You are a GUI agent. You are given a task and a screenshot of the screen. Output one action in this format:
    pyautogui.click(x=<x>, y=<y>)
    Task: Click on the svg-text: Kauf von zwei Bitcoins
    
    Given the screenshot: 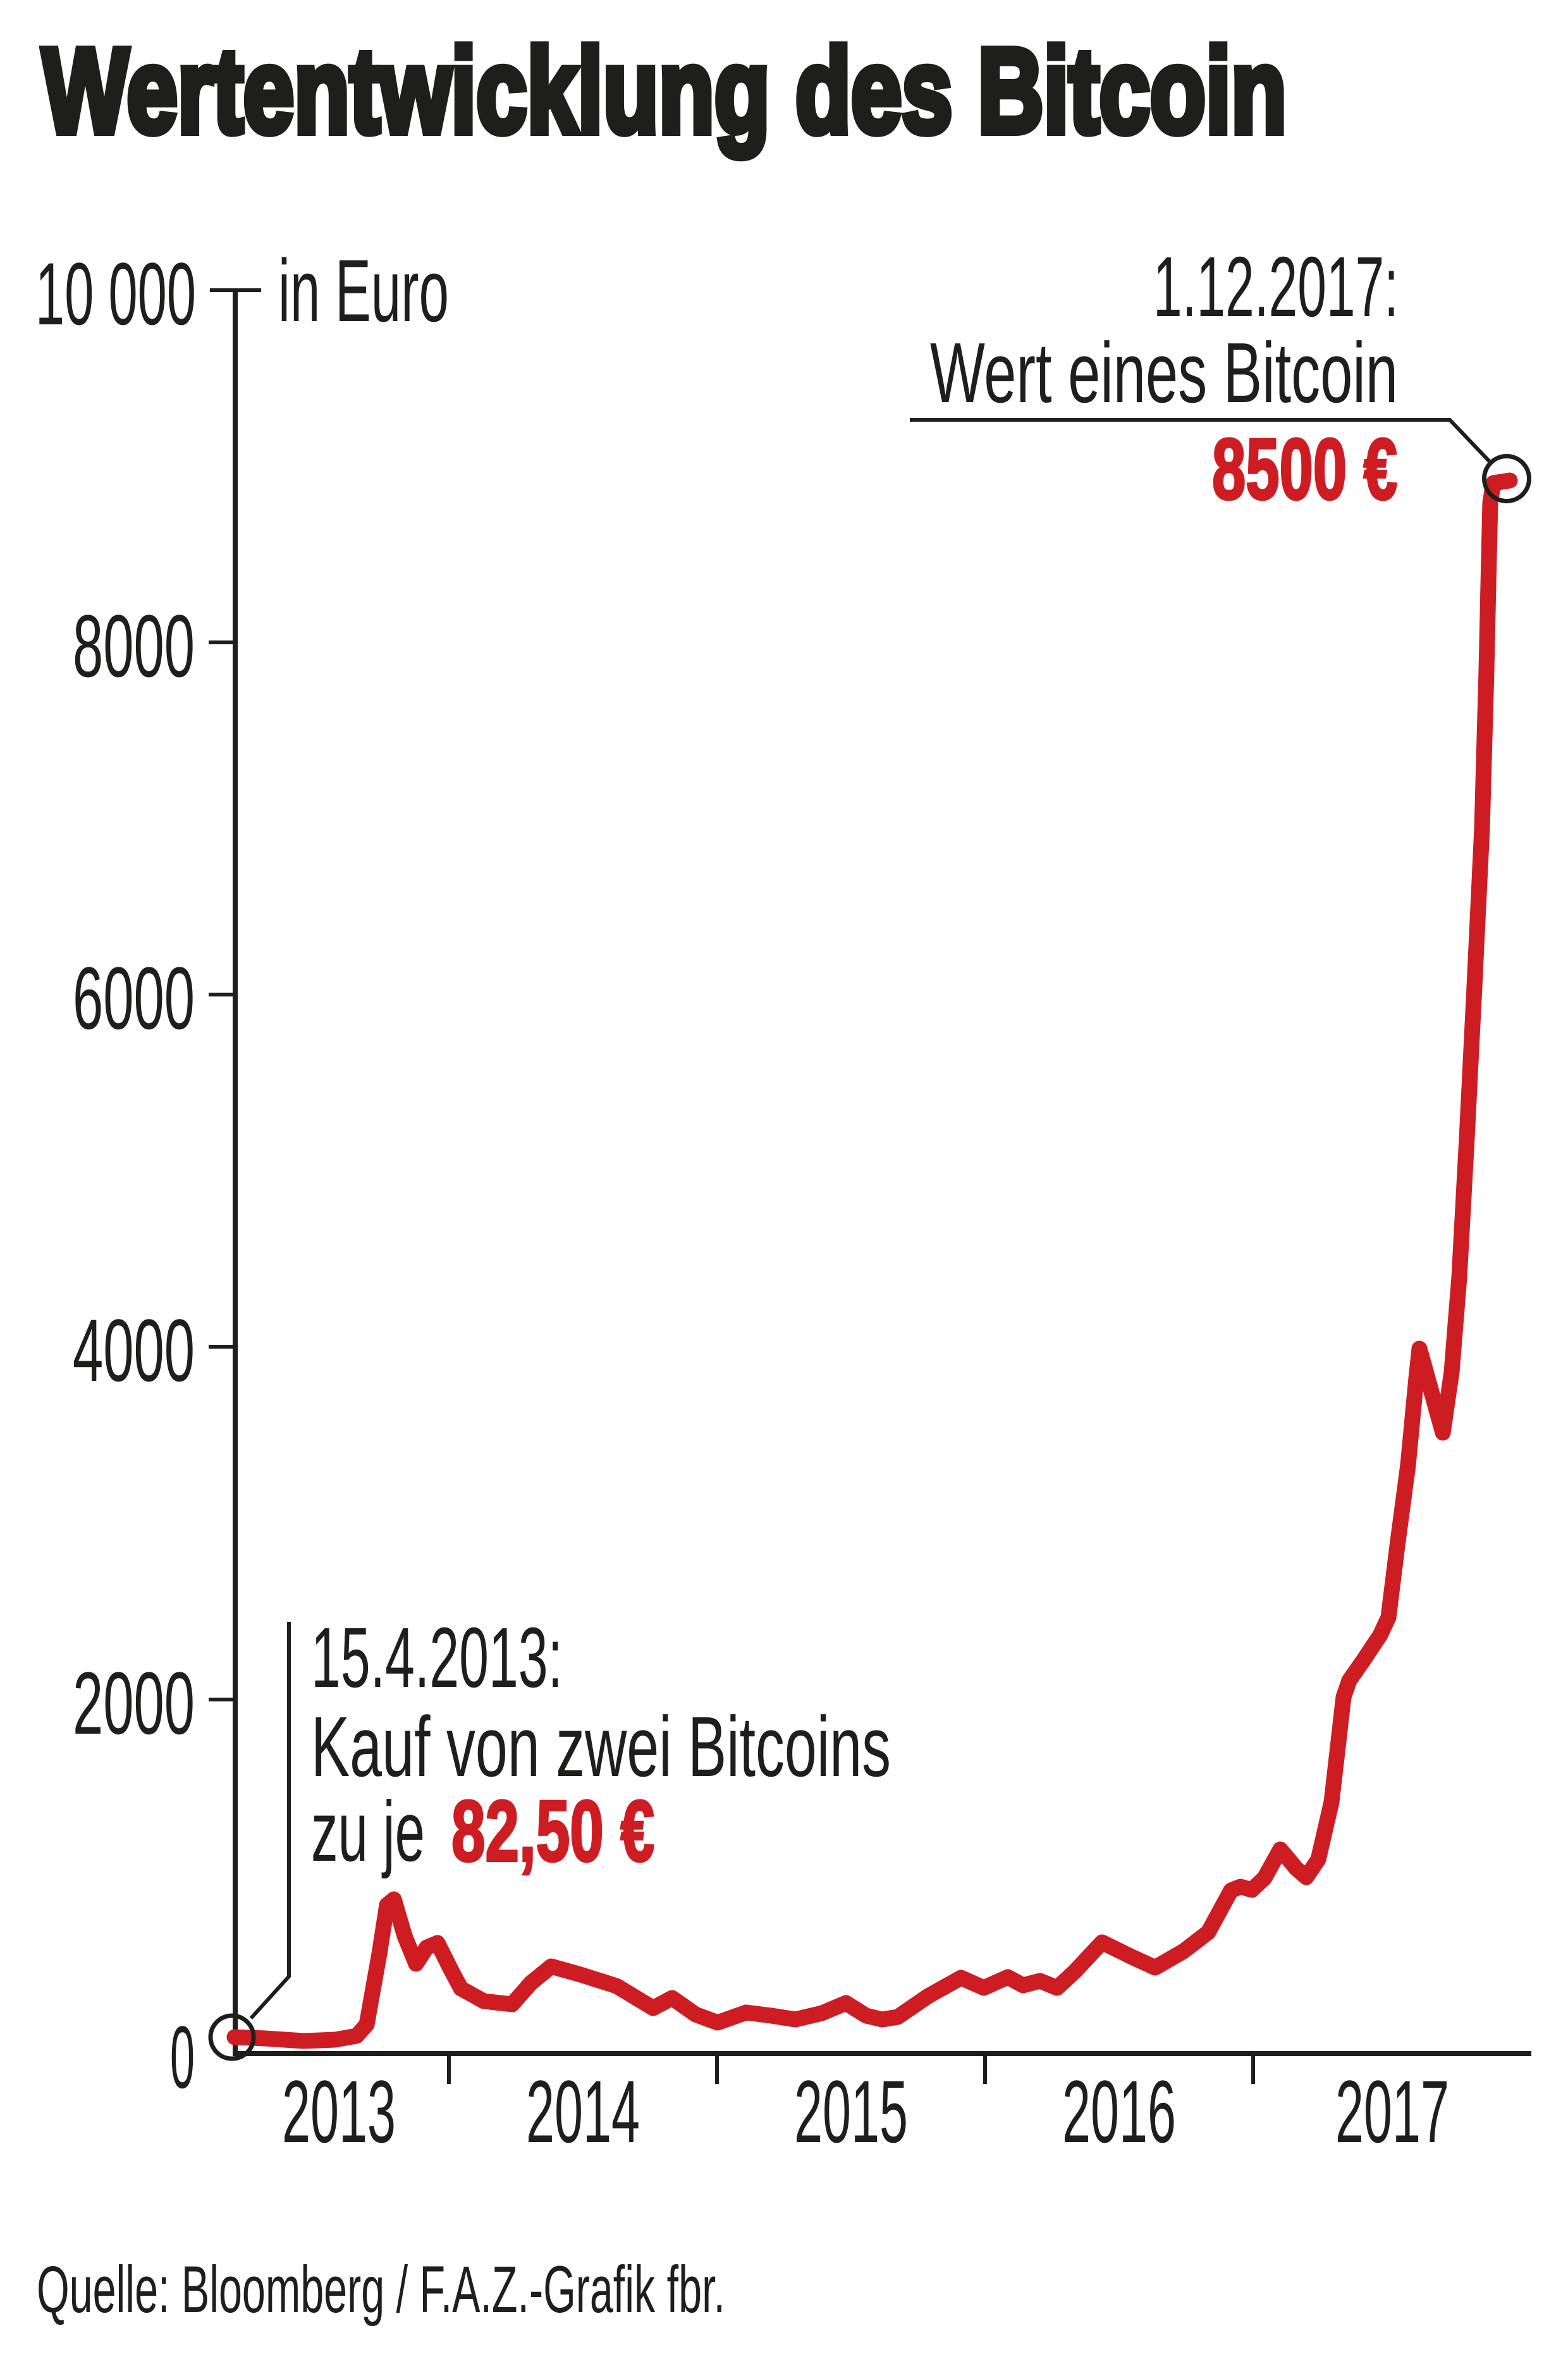 What is the action you would take?
    pyautogui.click(x=601, y=1746)
    